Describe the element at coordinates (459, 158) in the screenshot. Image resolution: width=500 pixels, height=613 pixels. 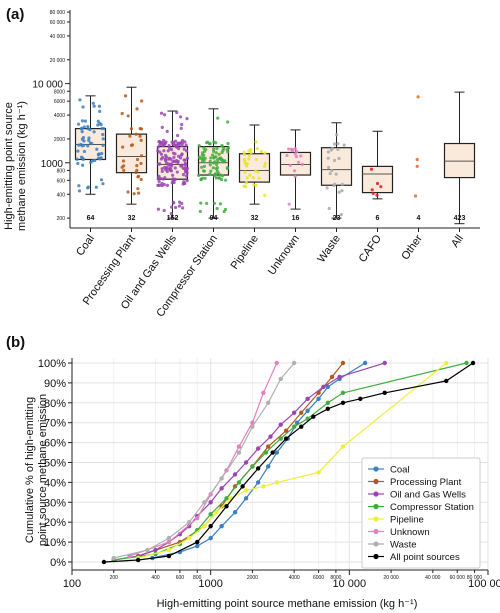
I see `box-group-all` at that location.